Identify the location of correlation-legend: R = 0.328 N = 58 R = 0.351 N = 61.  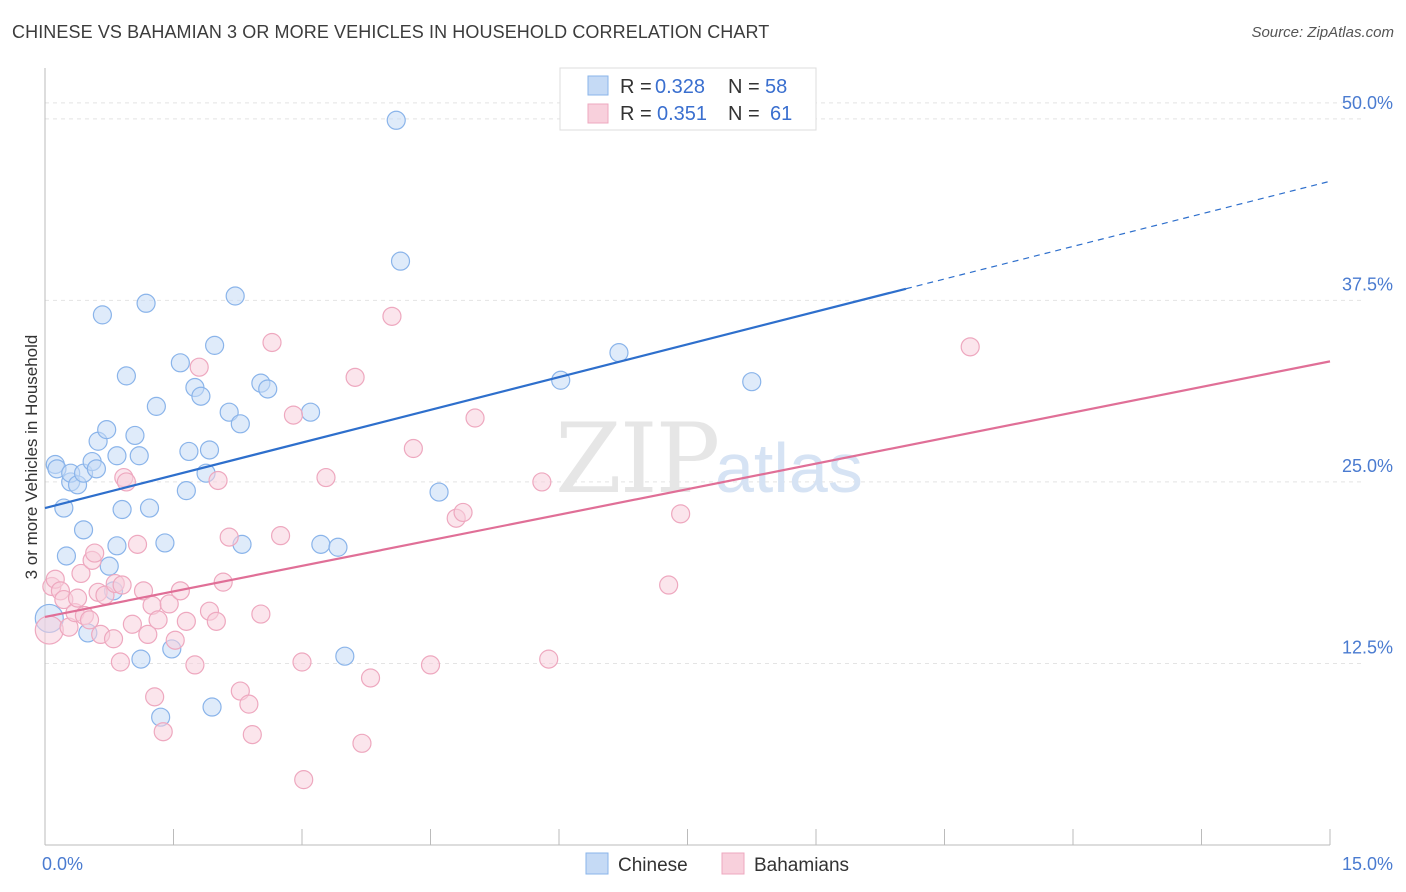
(688, 99).